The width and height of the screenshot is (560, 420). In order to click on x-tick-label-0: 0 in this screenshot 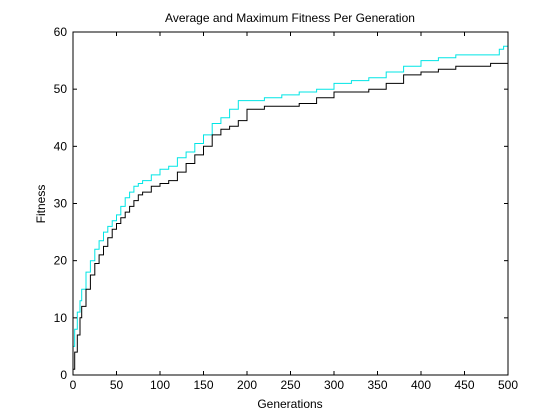, I will do `click(73, 385)`.